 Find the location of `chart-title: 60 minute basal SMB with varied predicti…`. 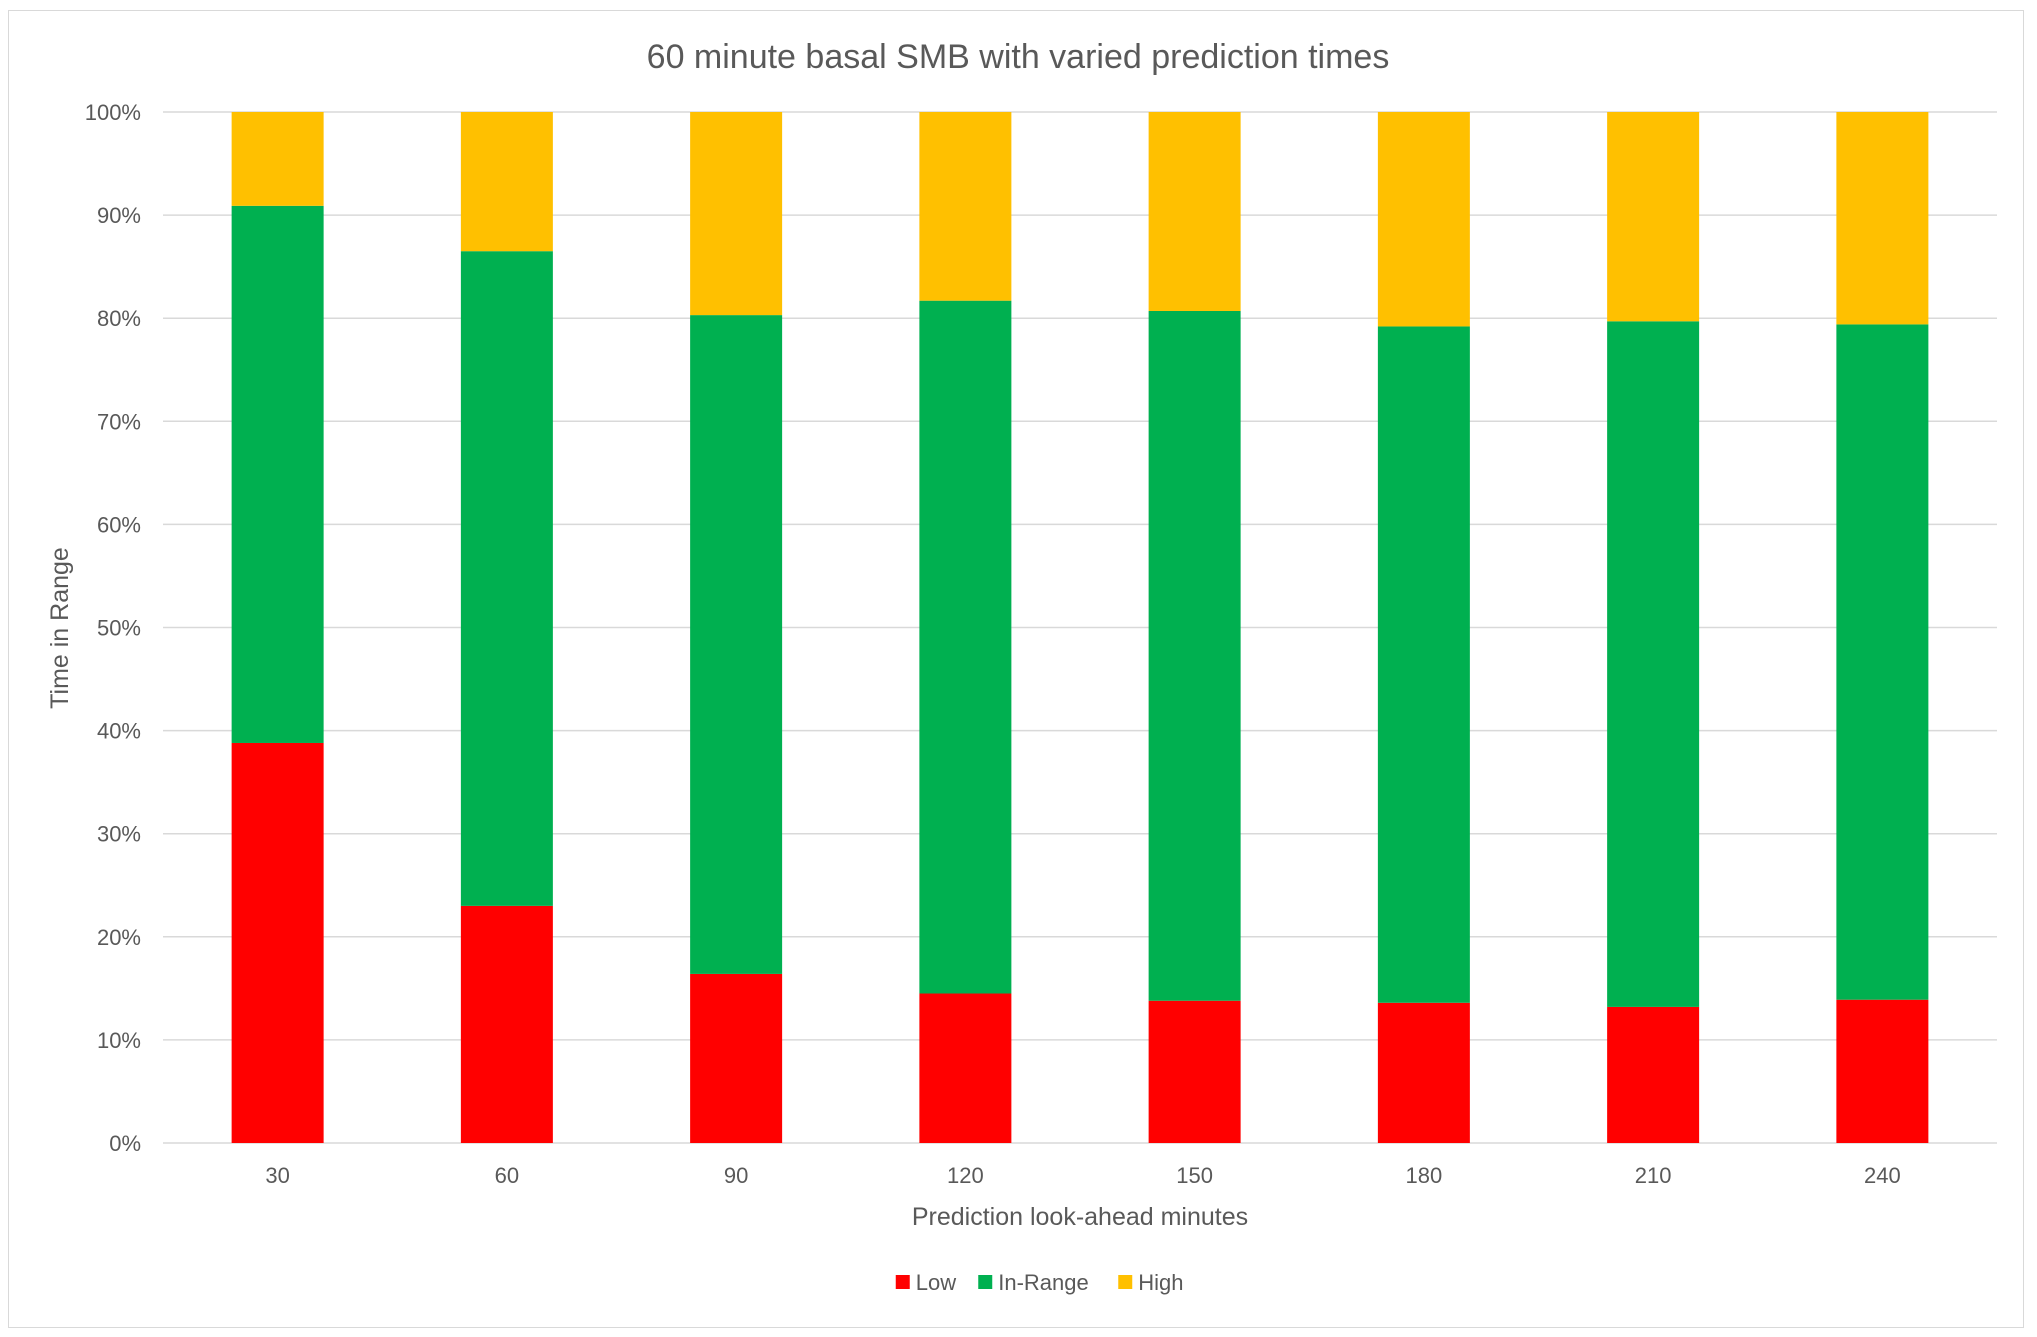

chart-title: 60 minute basal SMB with varied predicti… is located at coordinates (1018, 57).